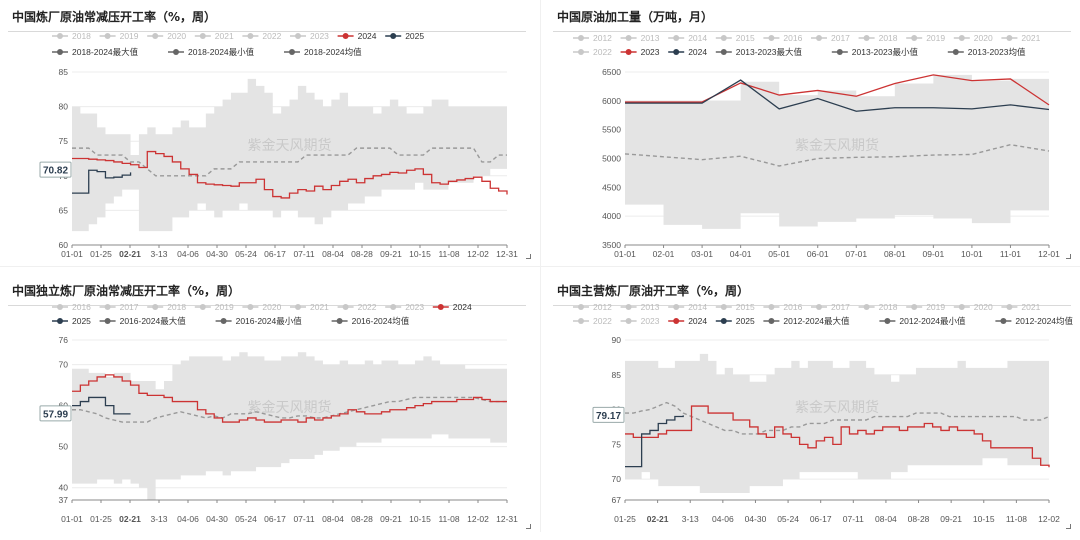 This screenshot has height=540, width=1080. What do you see at coordinates (935, 38) in the screenshot?
I see `legend-label: 2019` at bounding box center [935, 38].